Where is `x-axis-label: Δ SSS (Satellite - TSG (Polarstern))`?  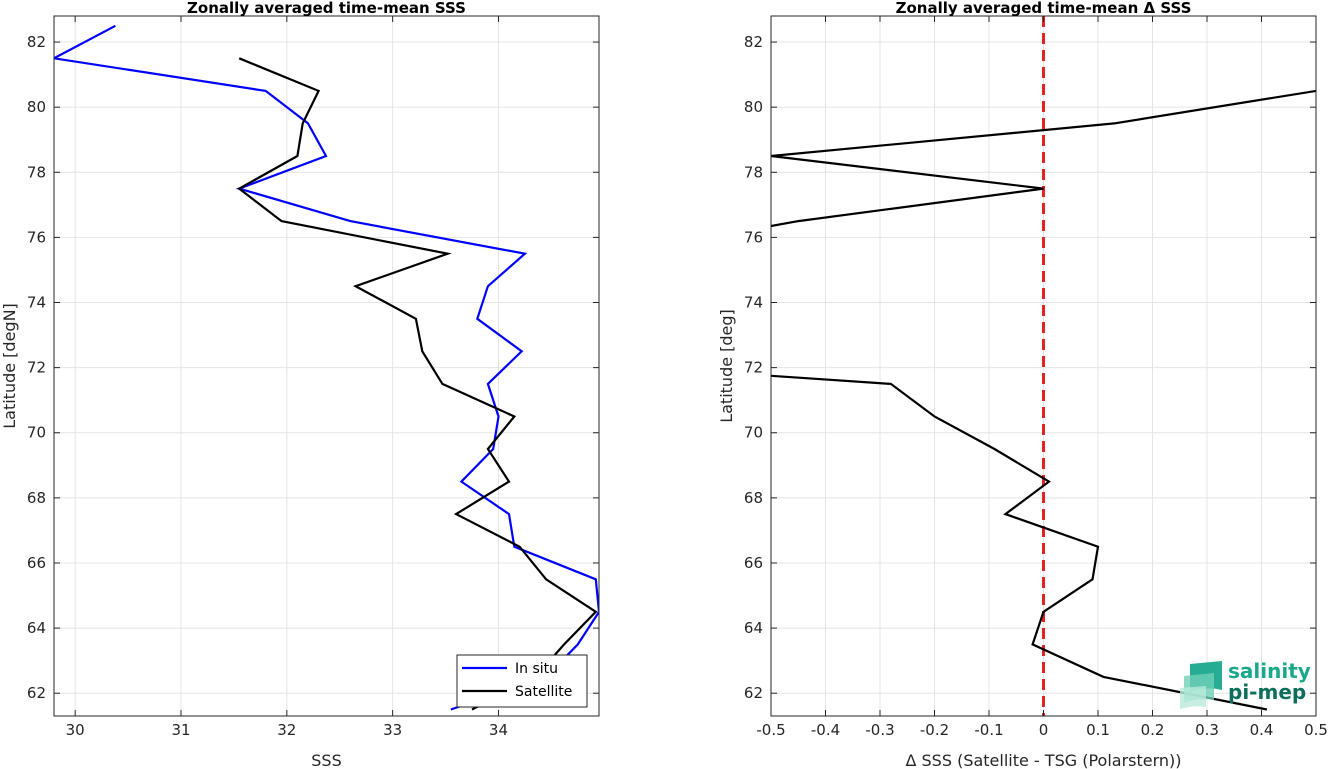
x-axis-label: Δ SSS (Satellite - TSG (Polarstern)) is located at coordinates (1043, 760).